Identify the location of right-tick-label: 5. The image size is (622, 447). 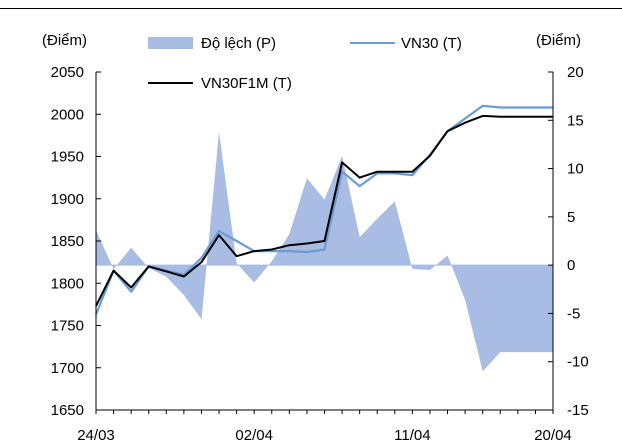
(571, 217).